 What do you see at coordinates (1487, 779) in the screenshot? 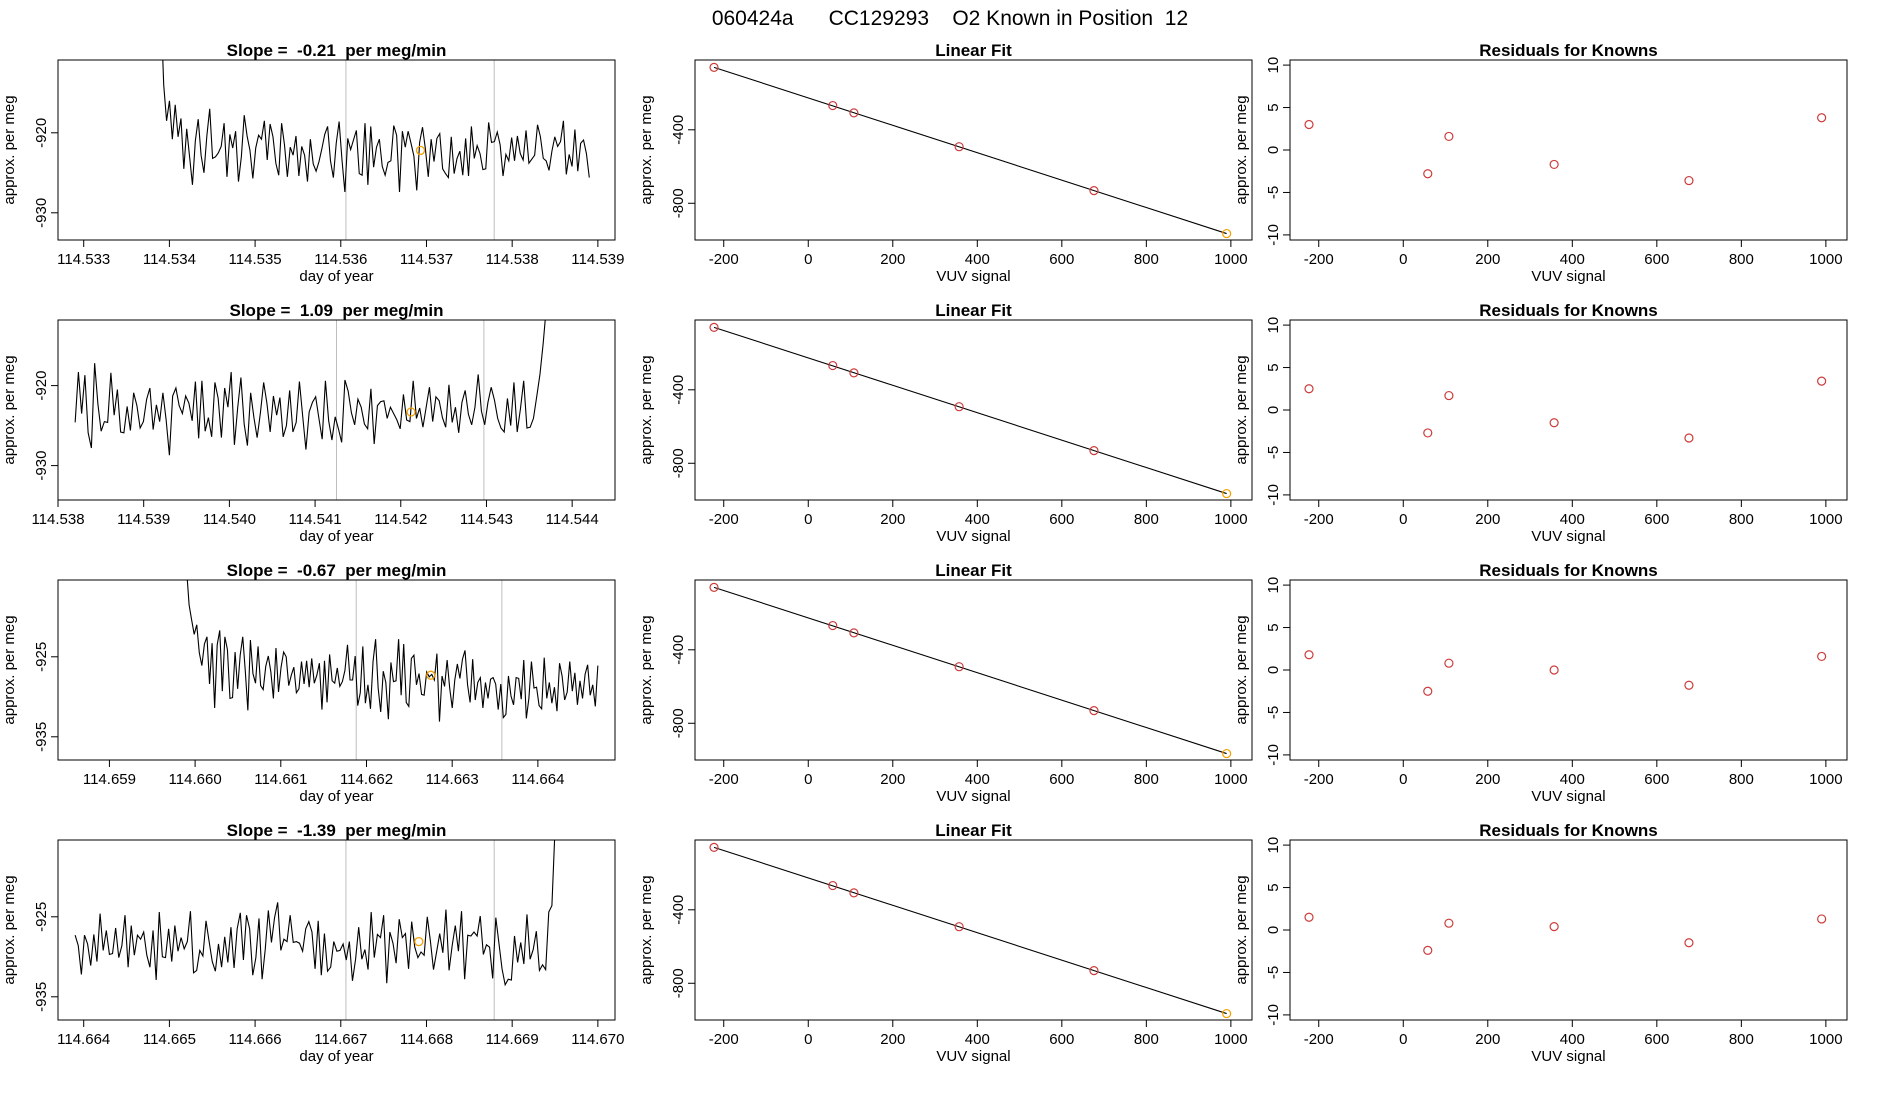
I see `x-tick-label: 200` at bounding box center [1487, 779].